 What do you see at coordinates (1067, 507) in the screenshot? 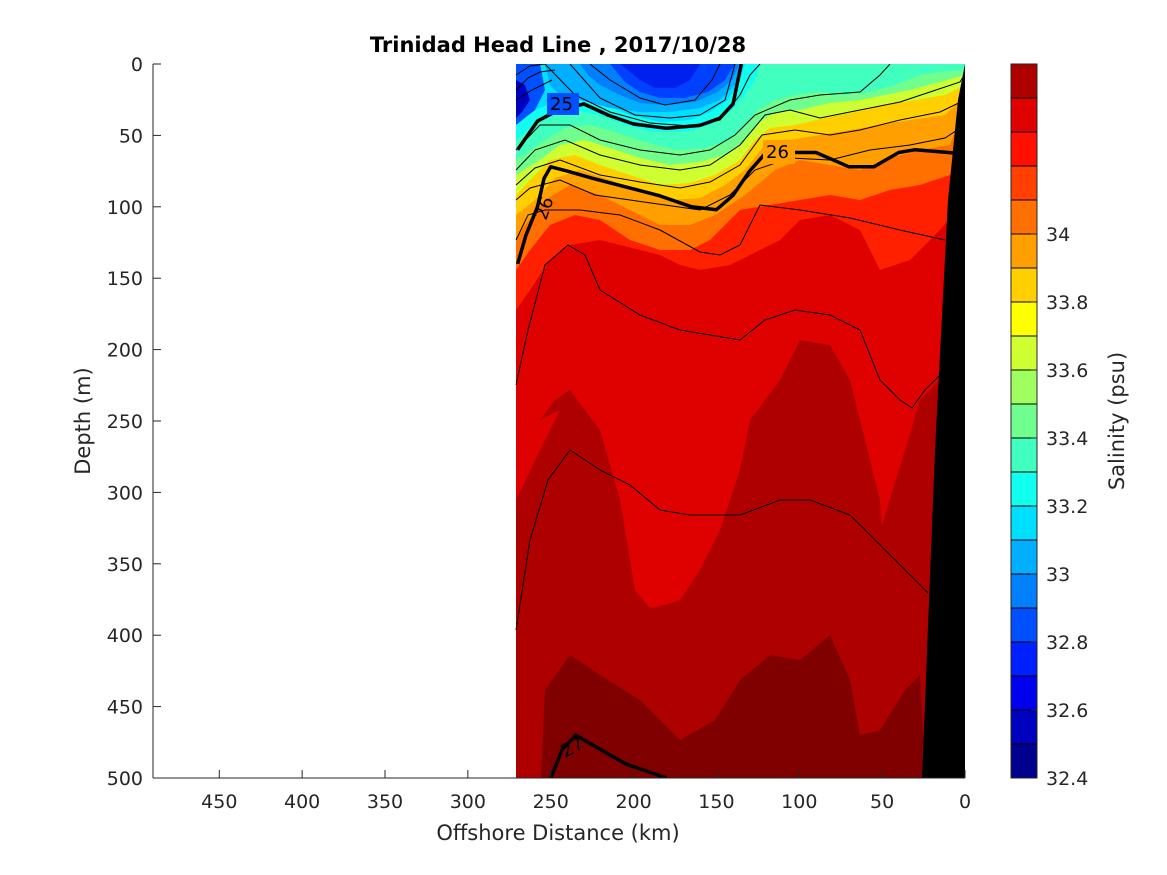
I see `colorbar-tick-label: 33.2` at bounding box center [1067, 507].